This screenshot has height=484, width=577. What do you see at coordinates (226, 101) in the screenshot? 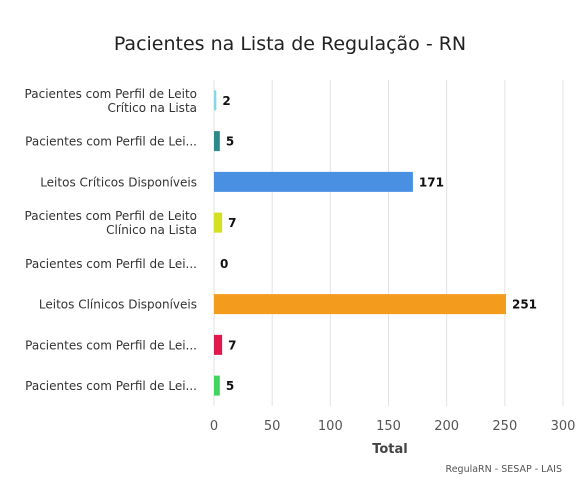
I see `data-label: 2` at bounding box center [226, 101].